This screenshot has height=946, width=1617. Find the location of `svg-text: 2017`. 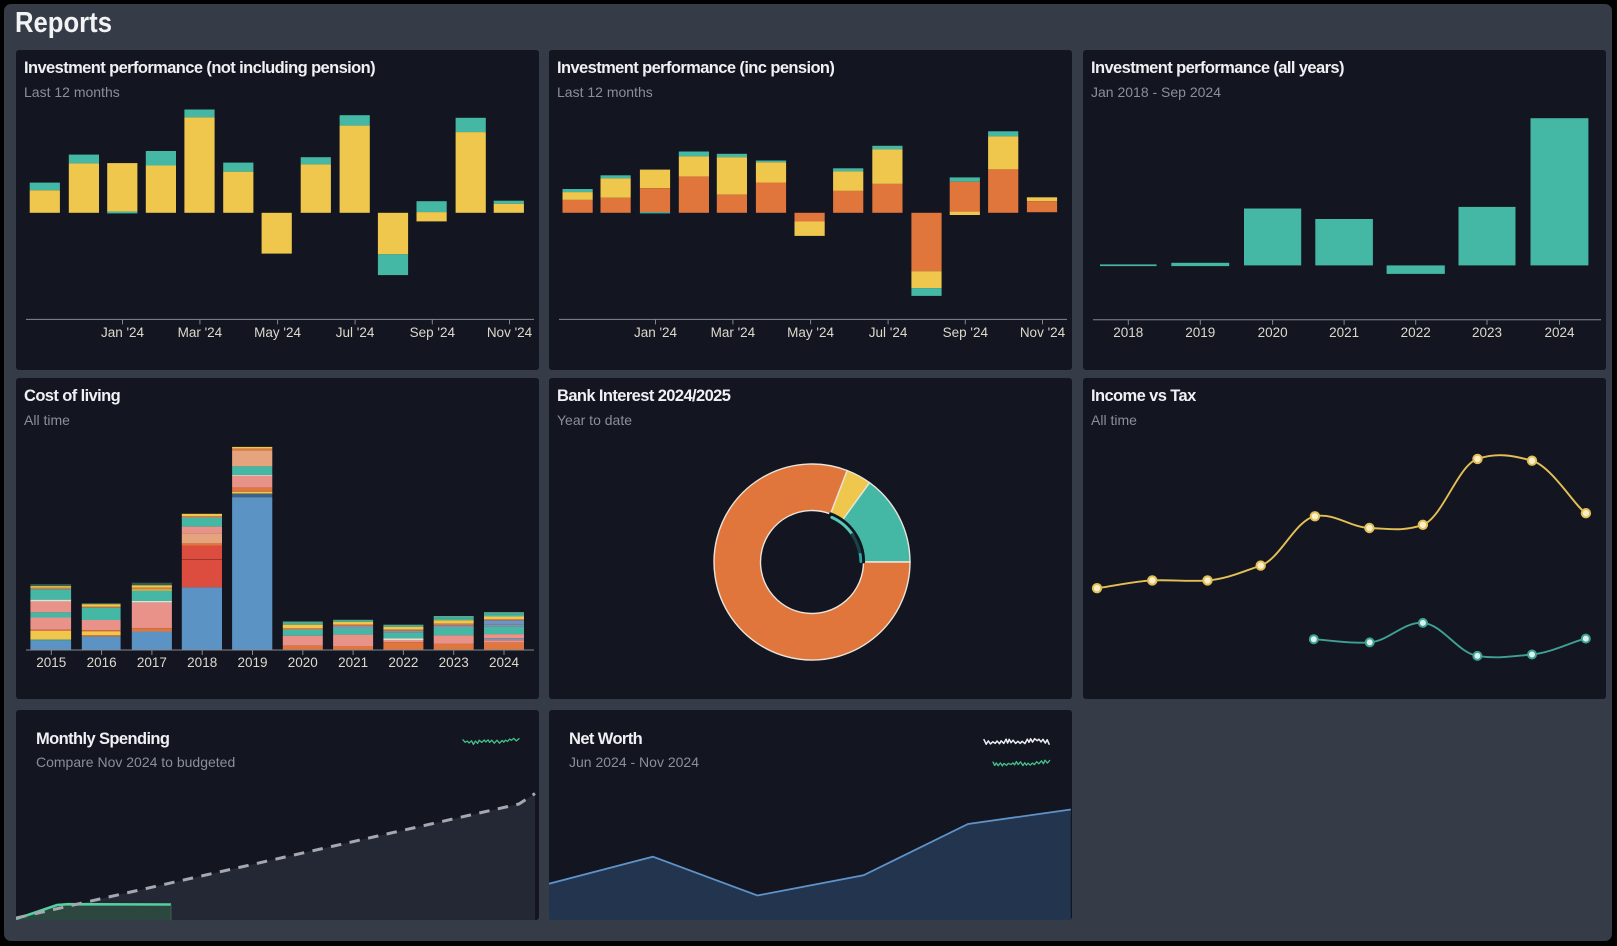

svg-text: 2017 is located at coordinates (152, 662).